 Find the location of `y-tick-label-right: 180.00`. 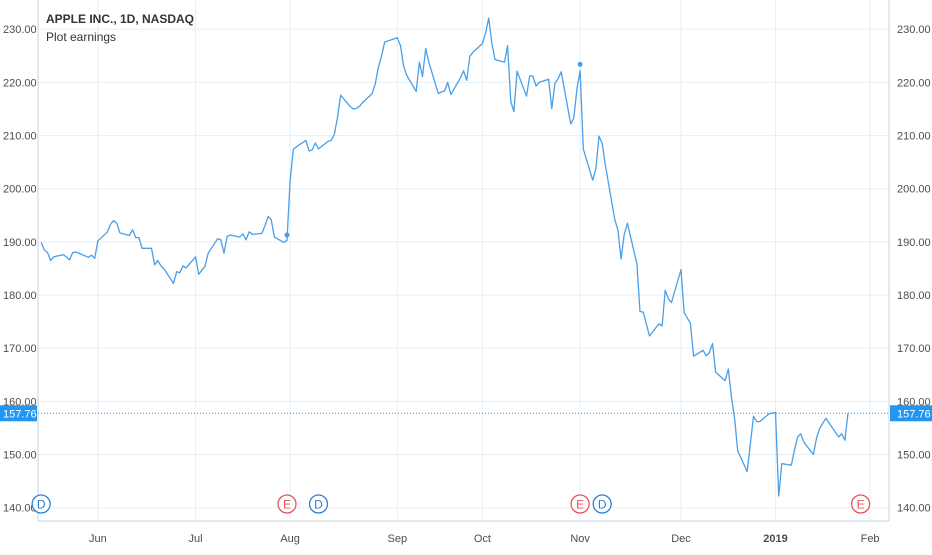

y-tick-label-right: 180.00 is located at coordinates (914, 296).